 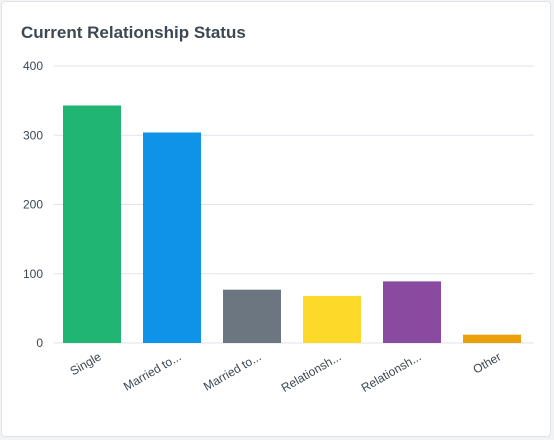 I want to click on y-tick-label: 0, so click(x=39, y=343).